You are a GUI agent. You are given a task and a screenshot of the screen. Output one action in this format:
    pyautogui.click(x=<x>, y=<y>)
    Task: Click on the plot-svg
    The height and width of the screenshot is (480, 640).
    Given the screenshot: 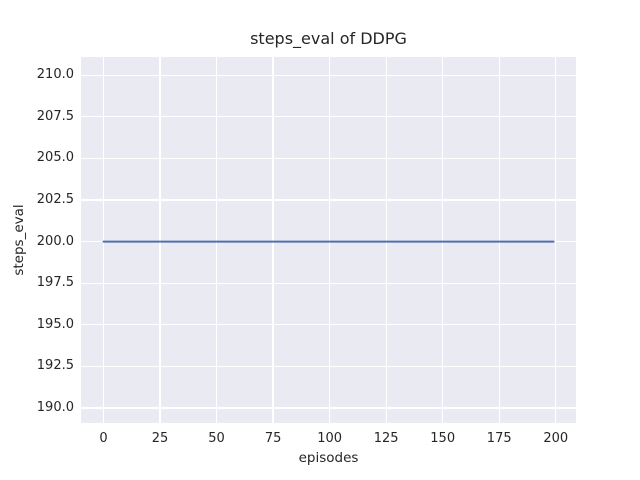 What is the action you would take?
    pyautogui.click(x=328, y=241)
    